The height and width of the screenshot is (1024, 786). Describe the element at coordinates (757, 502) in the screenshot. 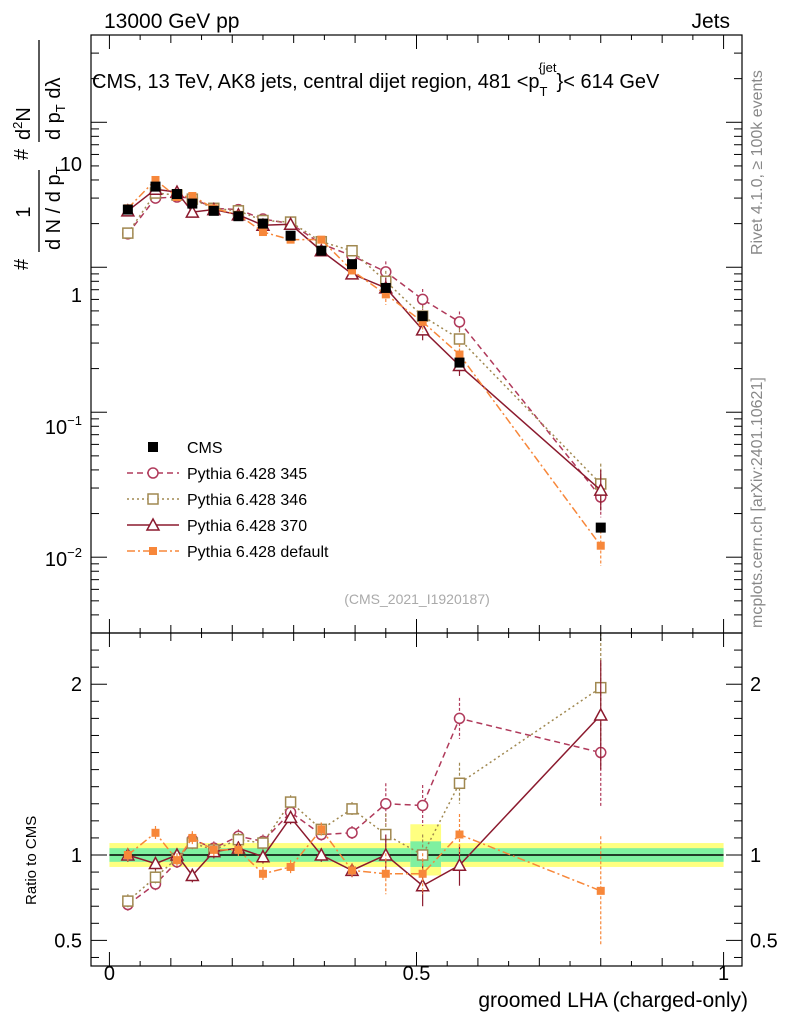

I see `mcplots-label: mcplots.cern.ch [arXiv:2401.10621]` at that location.